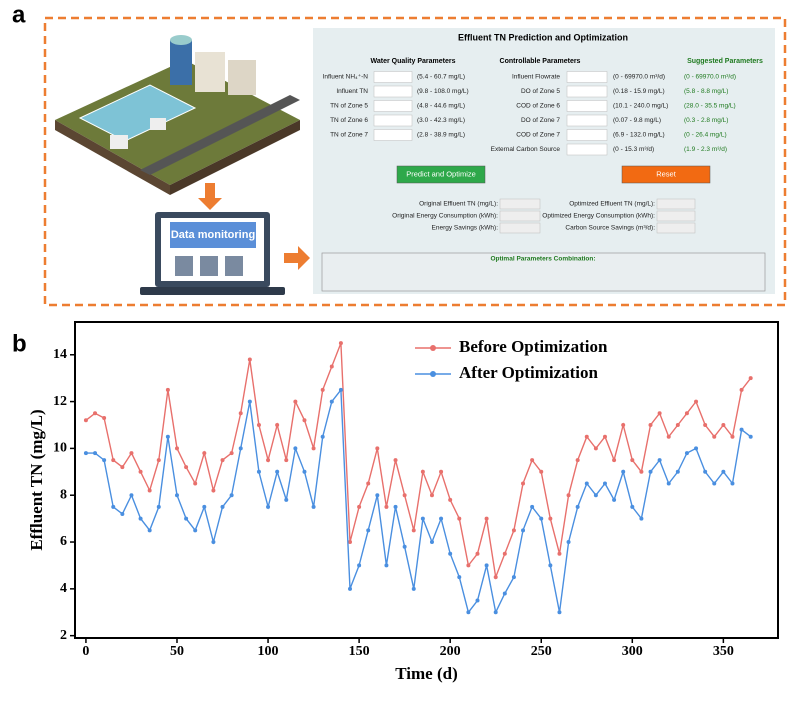 The height and width of the screenshot is (705, 799). I want to click on field-range: (3.0 - 42.3 mg/L), so click(441, 120).